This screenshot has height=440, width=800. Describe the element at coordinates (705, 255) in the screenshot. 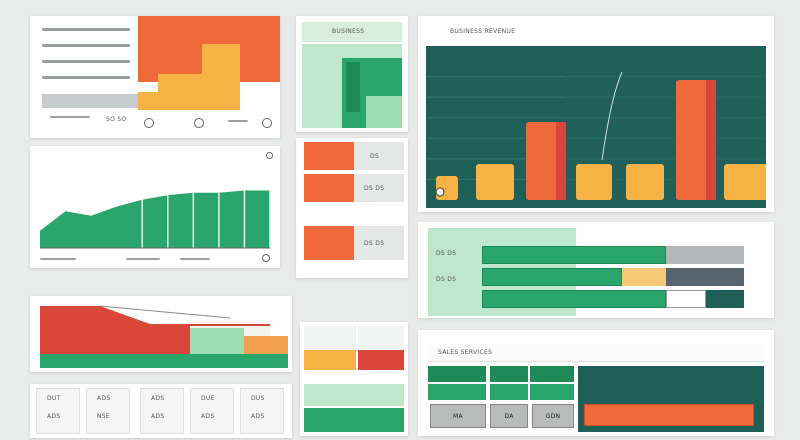

I see `progress-row-gray` at that location.